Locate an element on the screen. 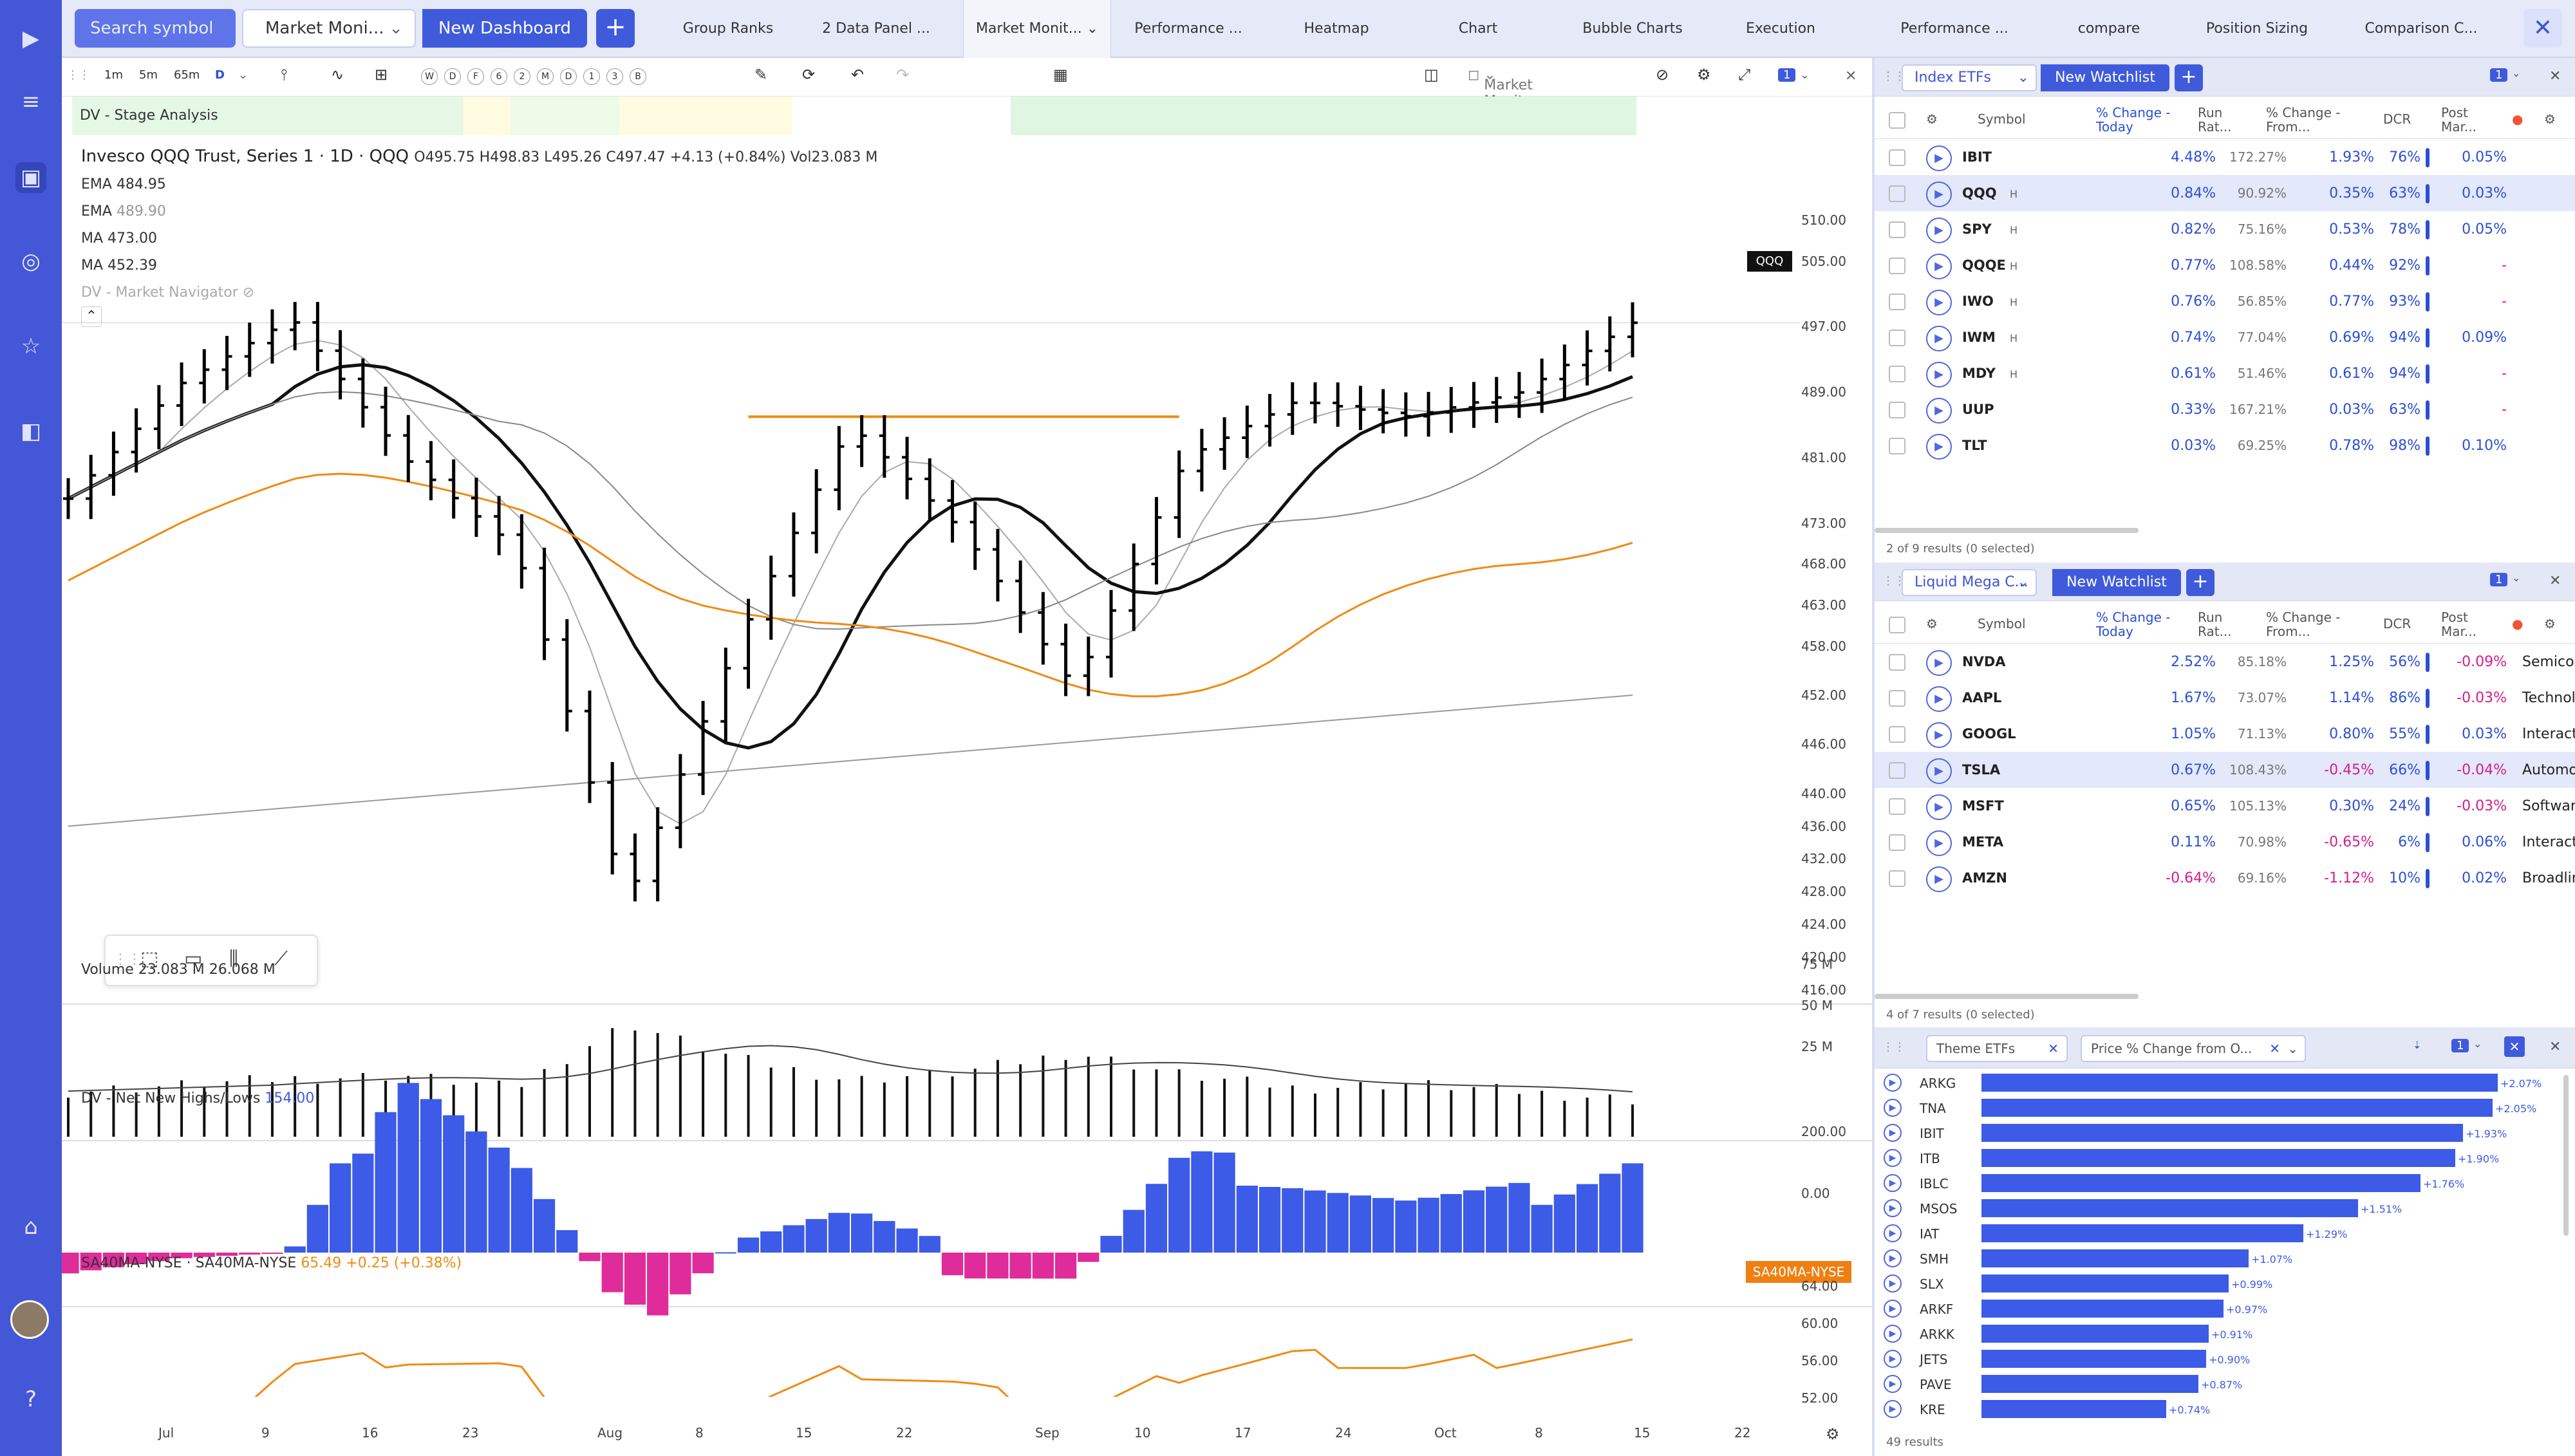  list-item: ▶ META 0.11% 70.98% -0.65% 6% 0.06% Interacti is located at coordinates (2225, 842).